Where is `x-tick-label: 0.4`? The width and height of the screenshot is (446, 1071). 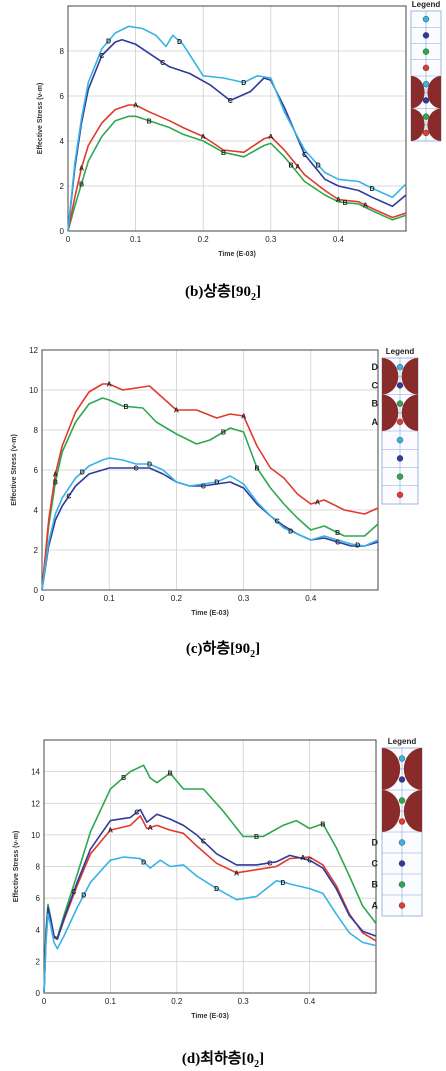
x-tick-label: 0.4 is located at coordinates (310, 1001).